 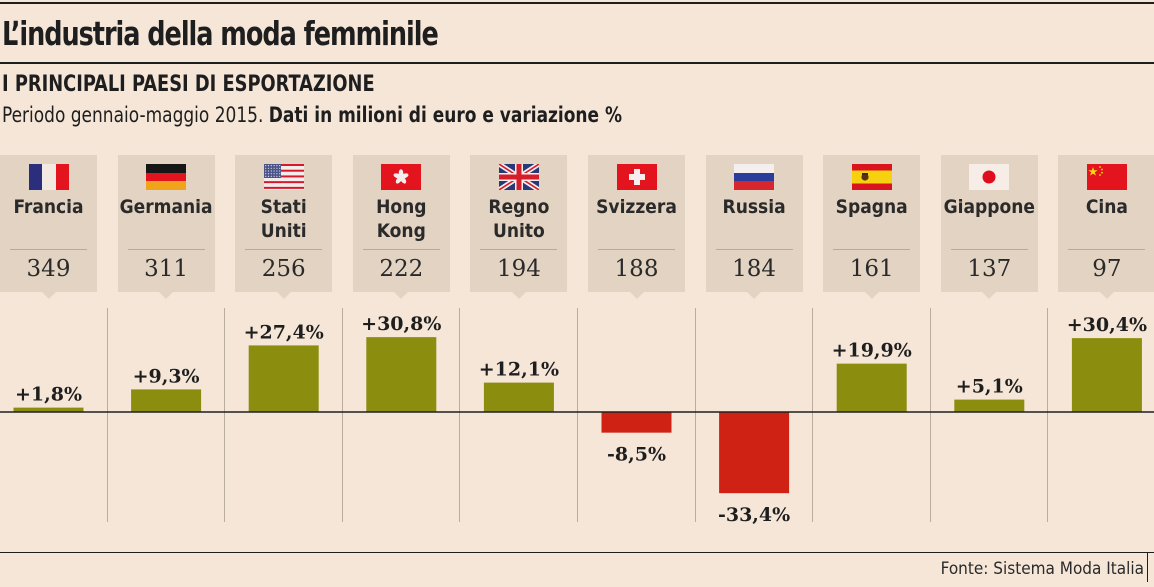 I want to click on china-flag-icon, so click(x=1106, y=177).